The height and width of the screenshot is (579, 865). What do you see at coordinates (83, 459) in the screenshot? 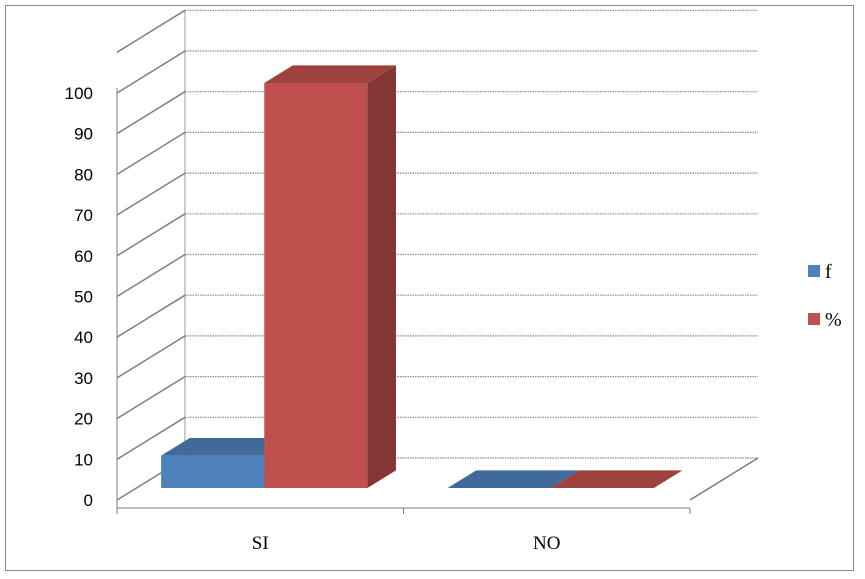
I see `y-tick-label: 10` at bounding box center [83, 459].